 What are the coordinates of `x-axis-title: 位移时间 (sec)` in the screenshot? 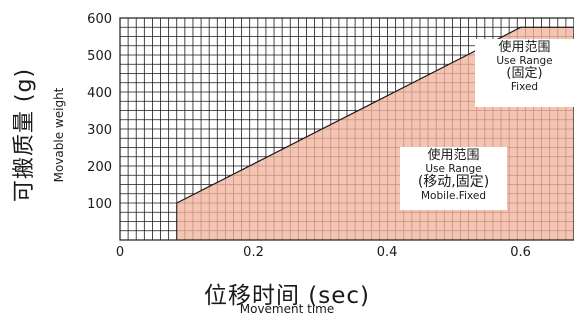 It's located at (287, 296).